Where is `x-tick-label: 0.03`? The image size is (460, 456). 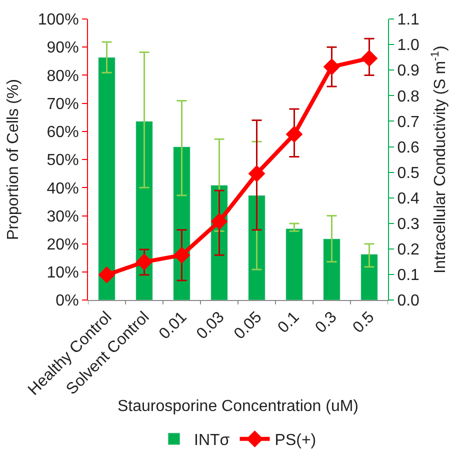
x-tick-label: 0.03 is located at coordinates (211, 325).